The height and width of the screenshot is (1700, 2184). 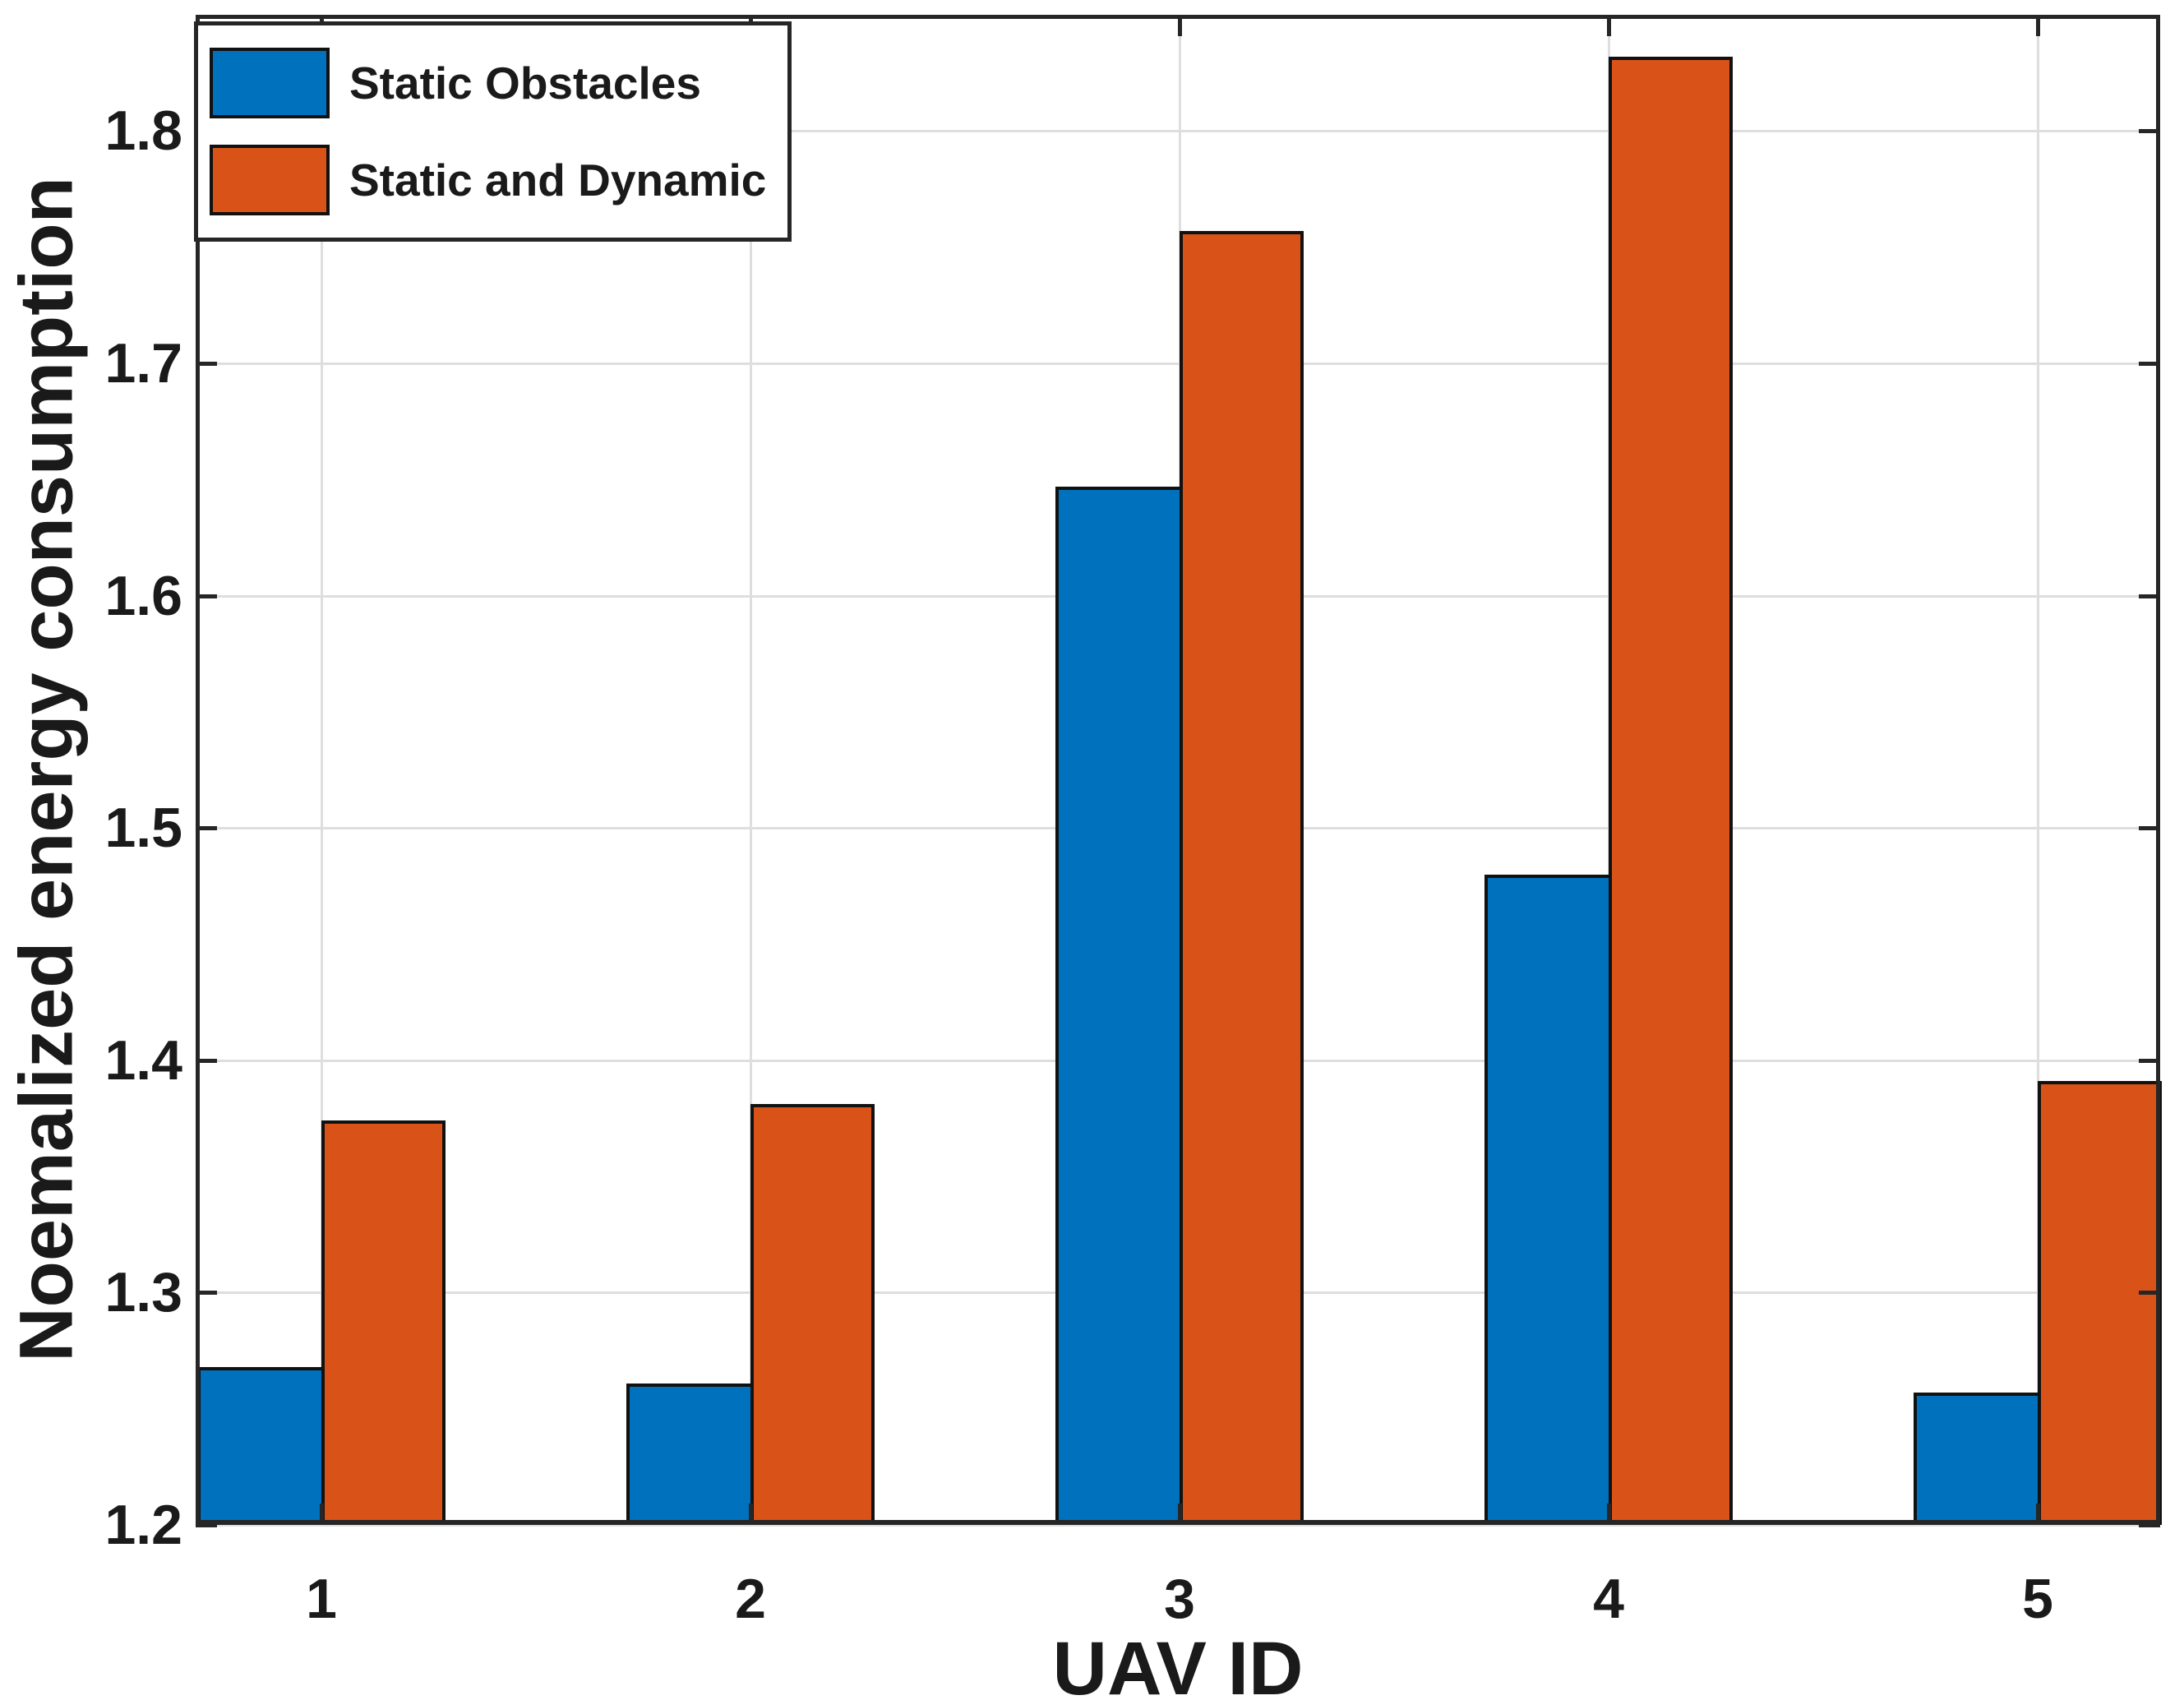 What do you see at coordinates (206, 828) in the screenshot?
I see `y-tick-left-1.5` at bounding box center [206, 828].